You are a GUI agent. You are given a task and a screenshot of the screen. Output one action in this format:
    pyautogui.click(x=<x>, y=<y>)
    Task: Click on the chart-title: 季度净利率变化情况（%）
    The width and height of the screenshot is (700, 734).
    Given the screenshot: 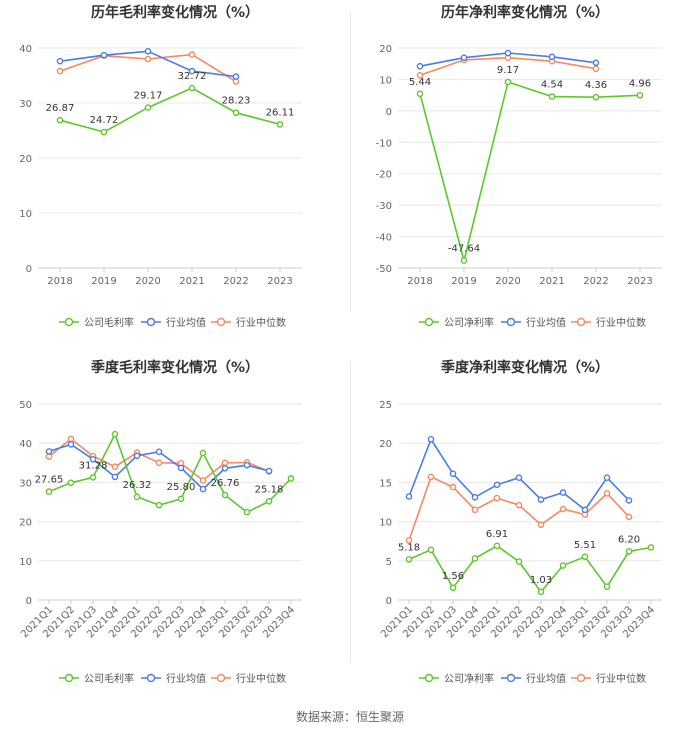 What is the action you would take?
    pyautogui.click(x=524, y=367)
    